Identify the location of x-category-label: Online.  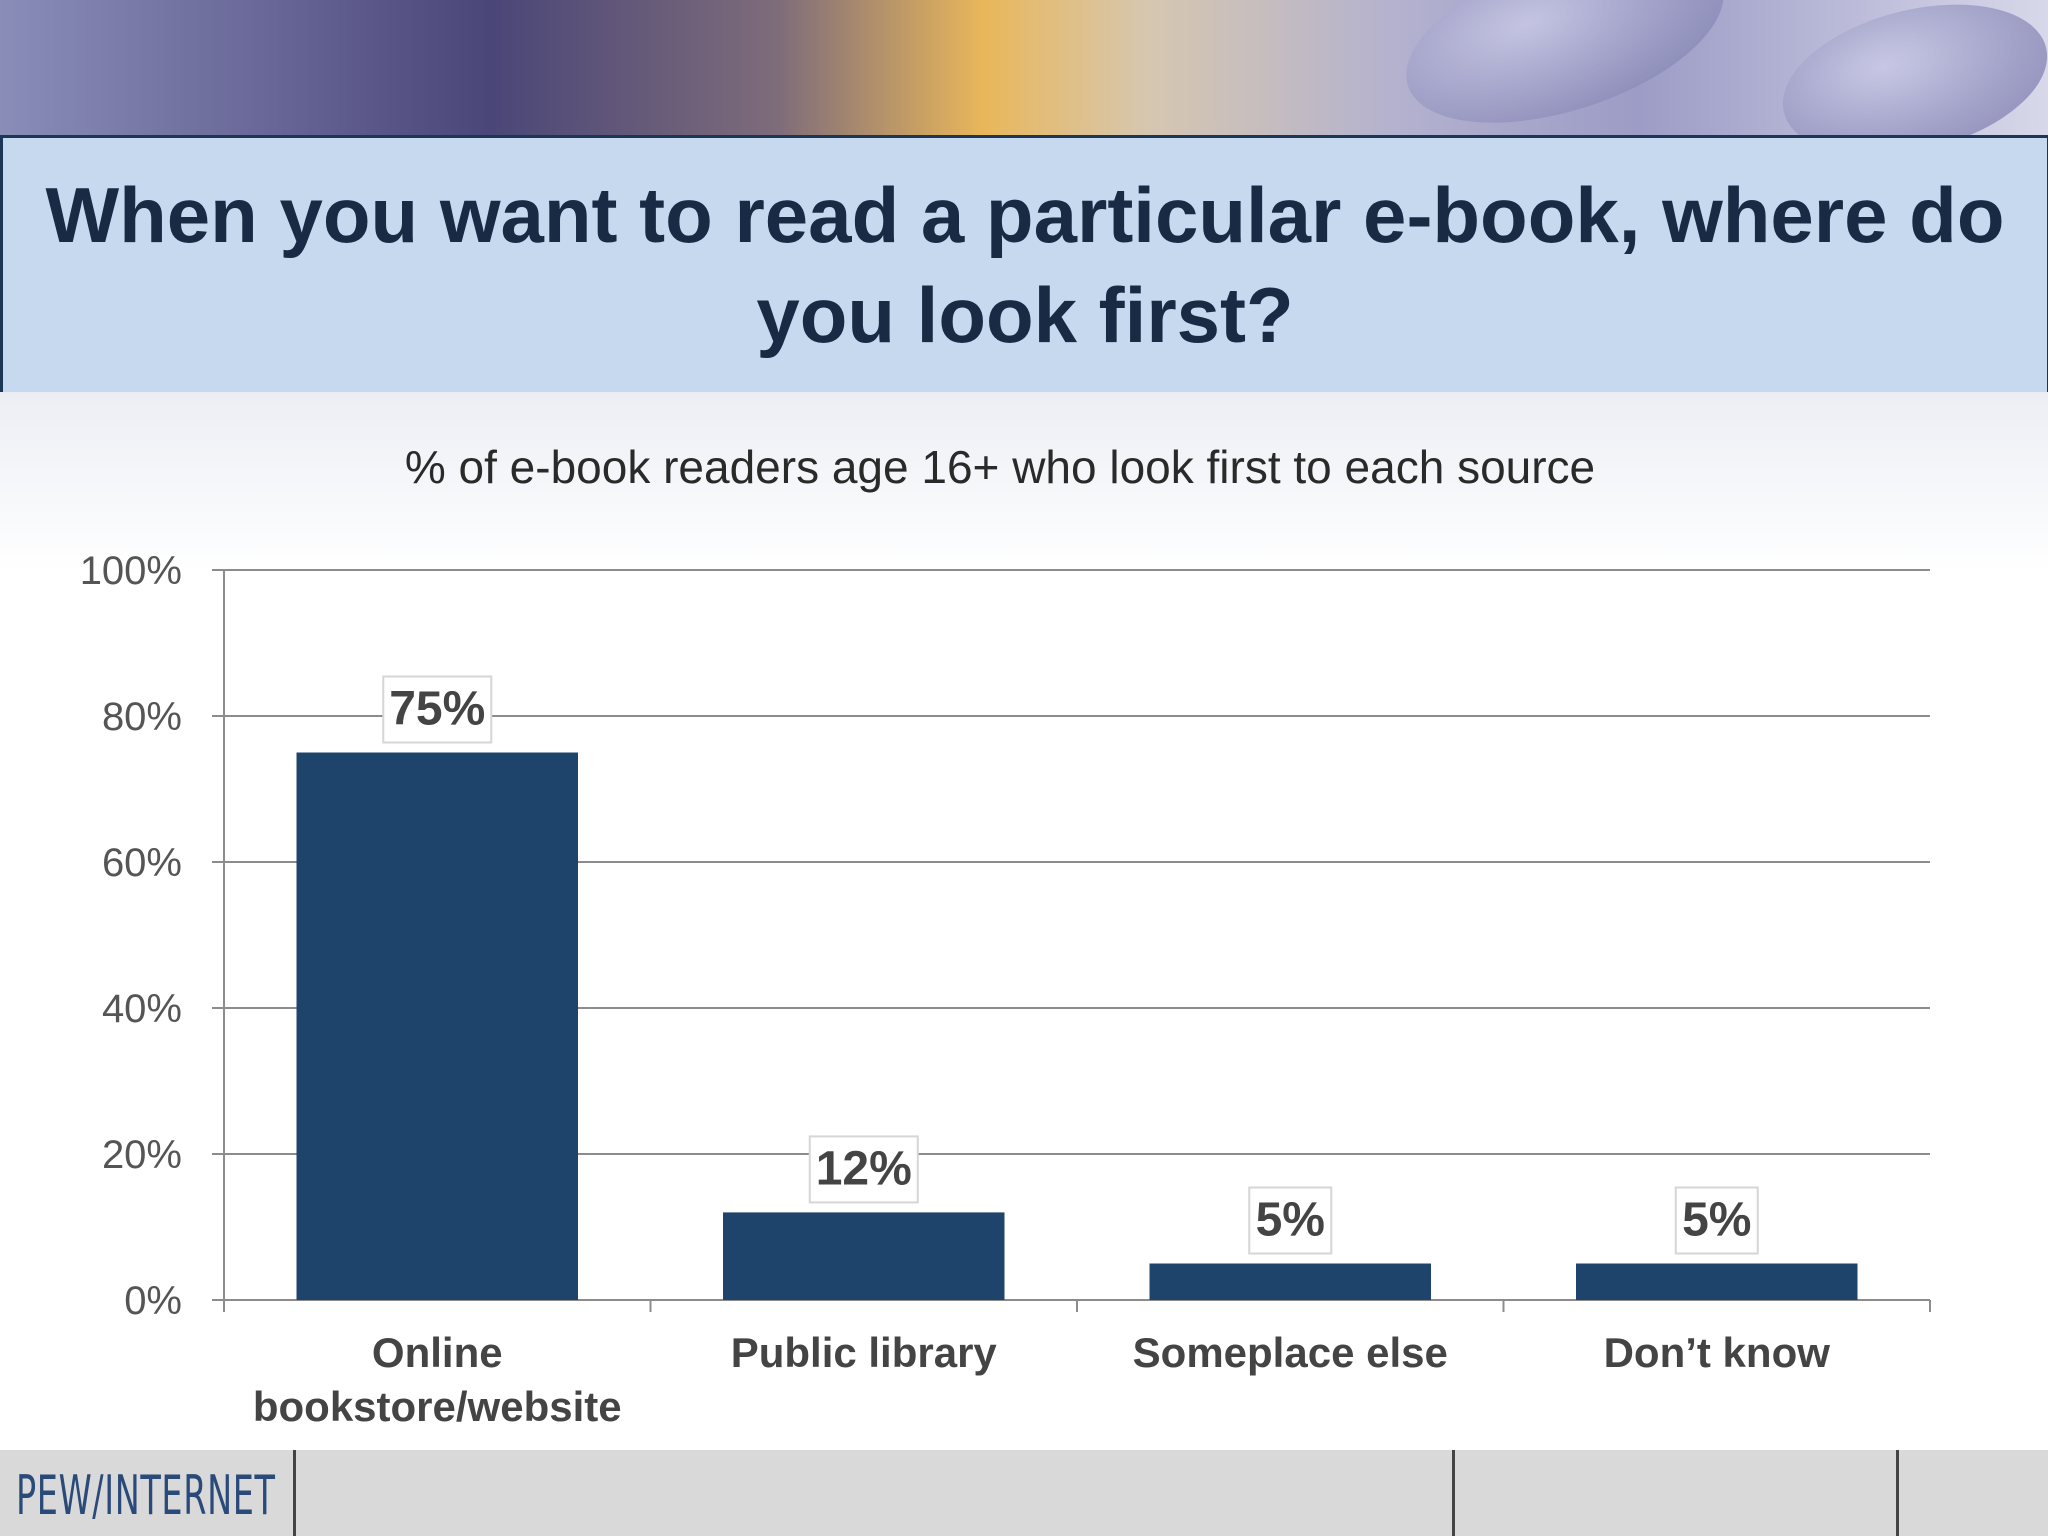
(437, 1352).